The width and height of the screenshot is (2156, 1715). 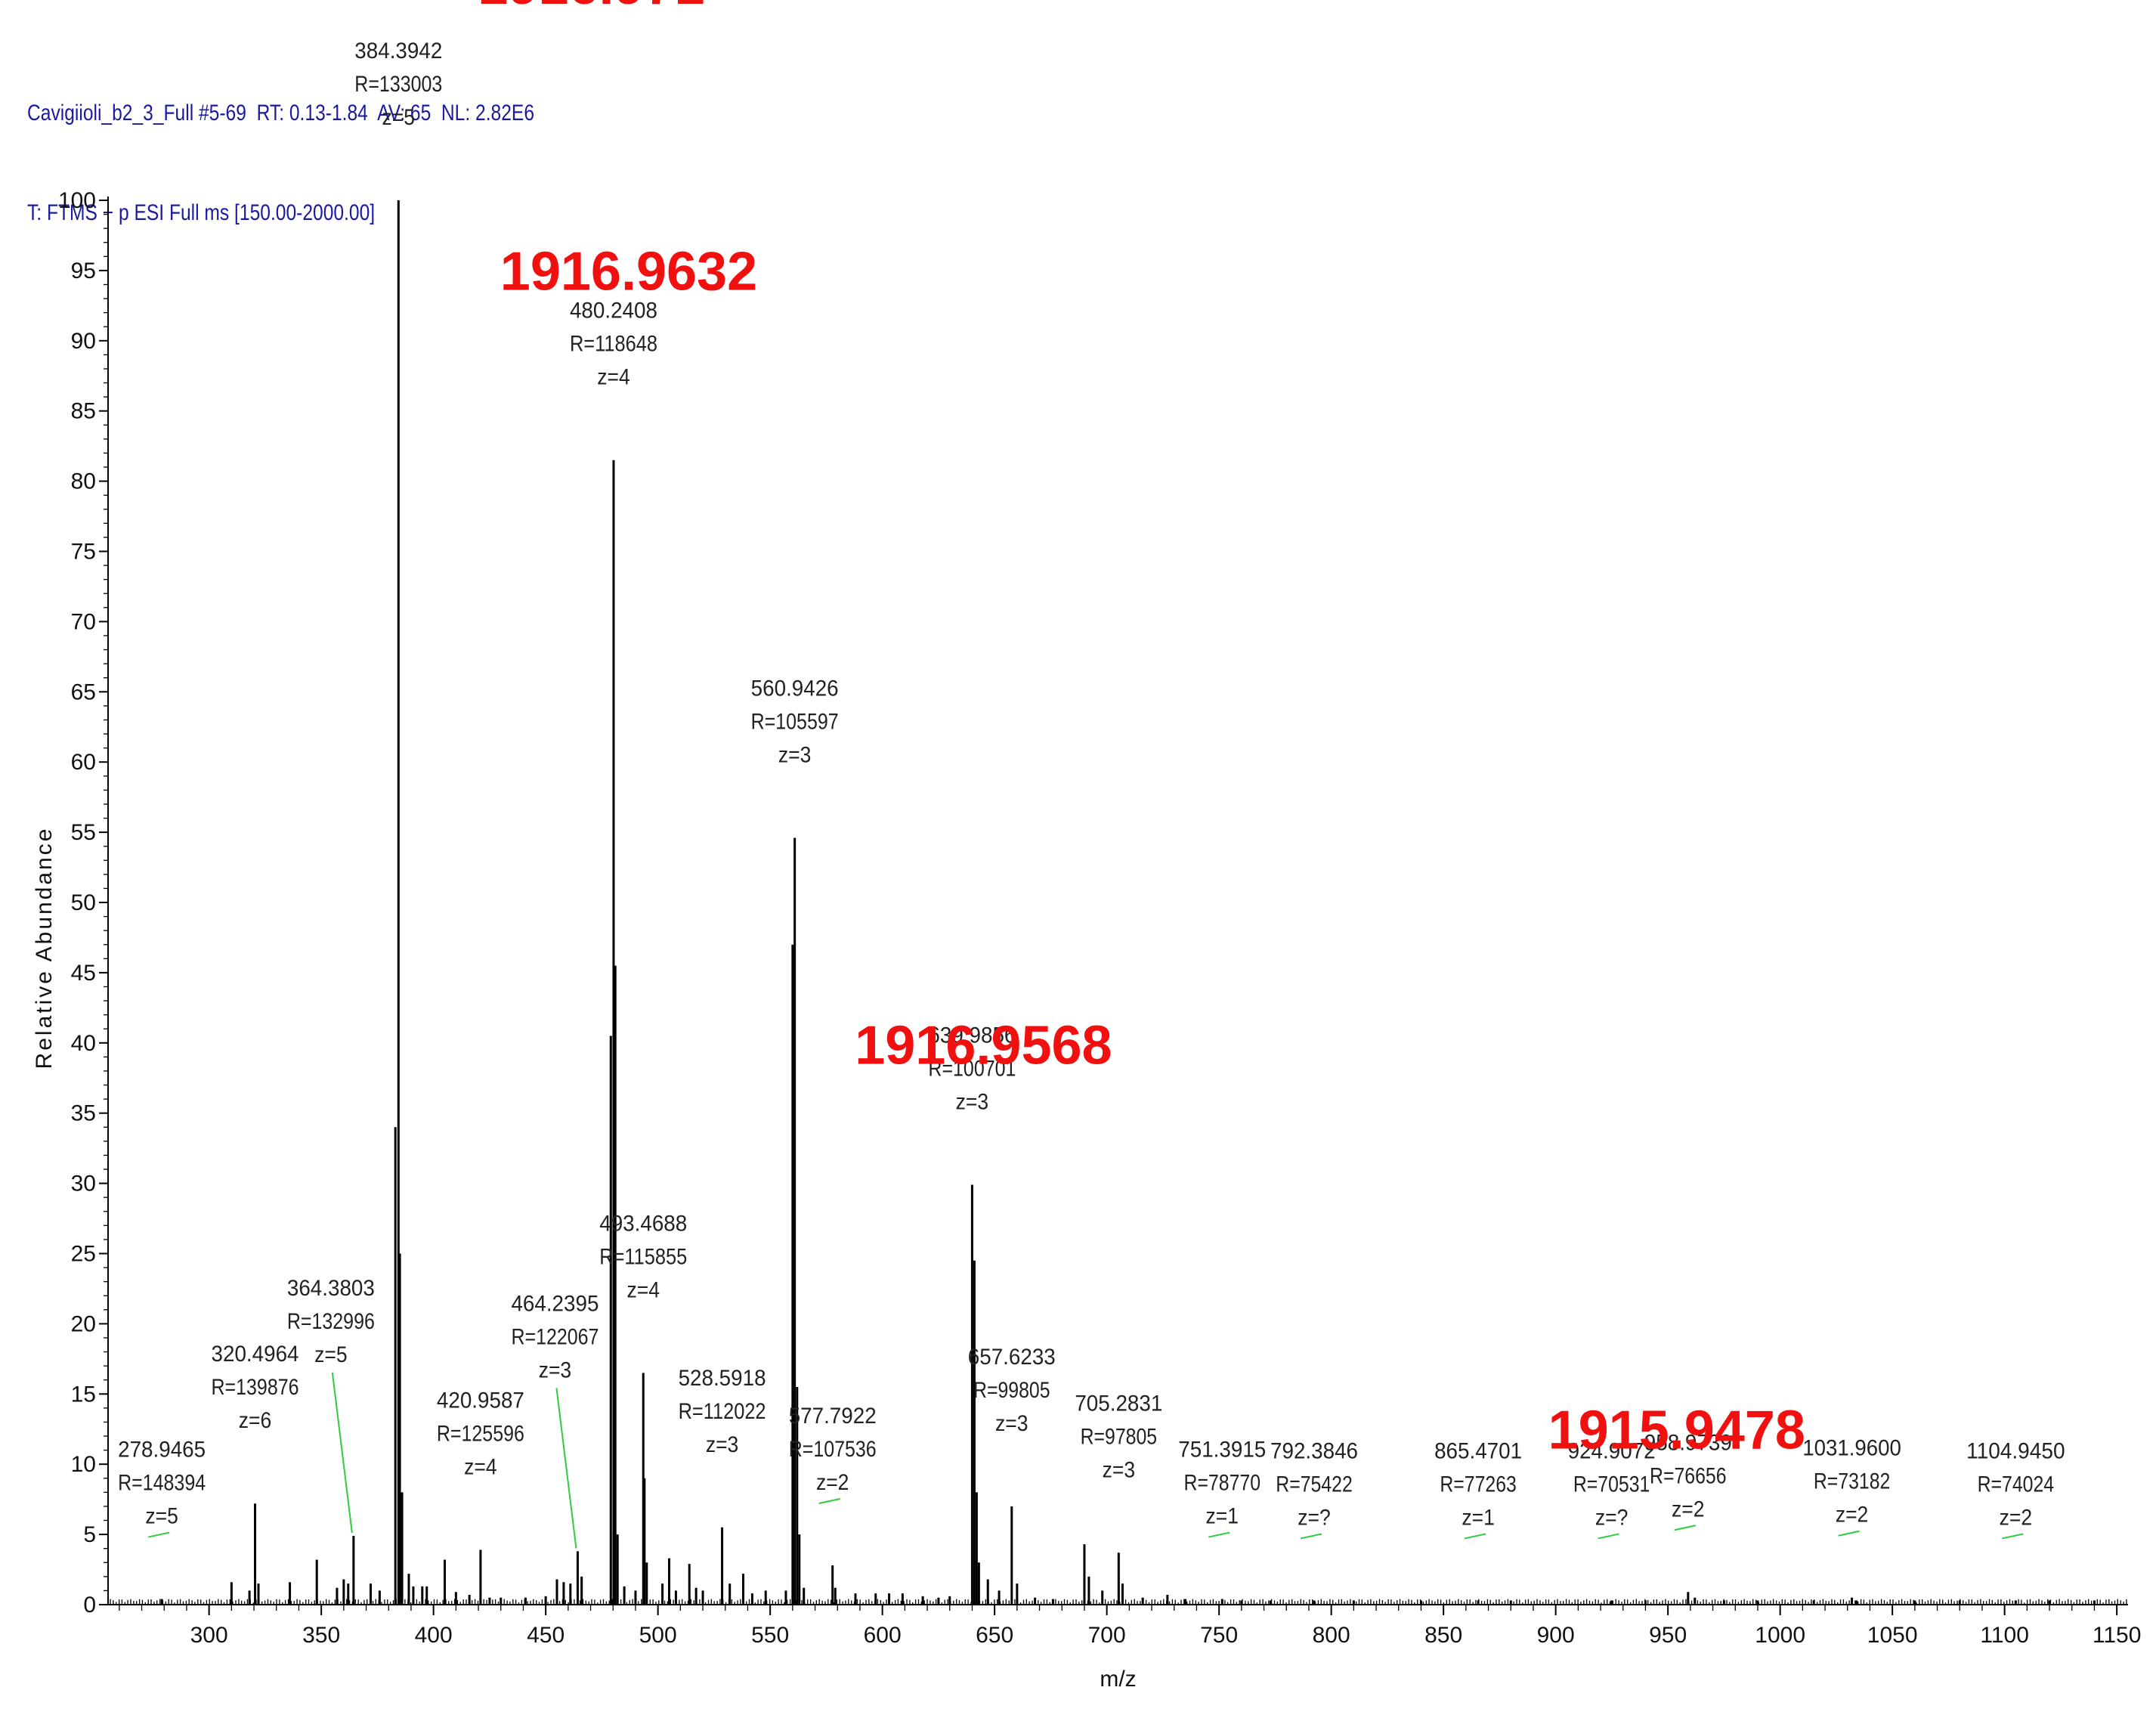 I want to click on peak-label-line: R=76656, so click(x=1688, y=1475).